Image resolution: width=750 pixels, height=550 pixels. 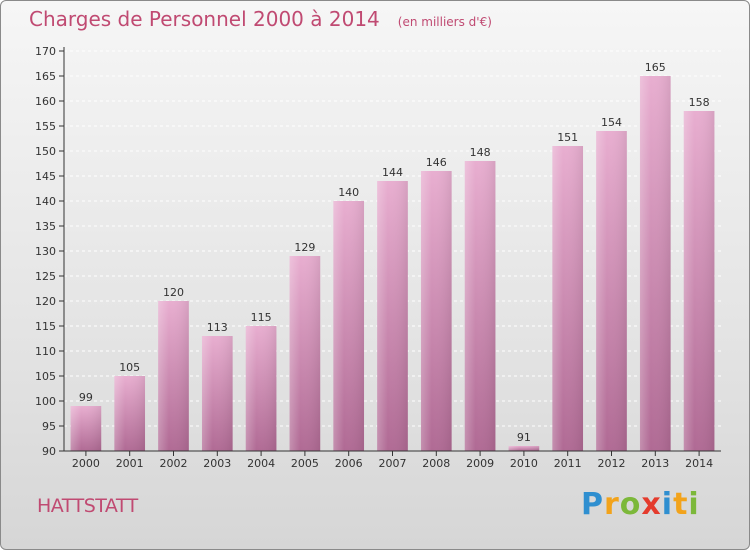 What do you see at coordinates (49, 451) in the screenshot?
I see `y-tick-label: 90` at bounding box center [49, 451].